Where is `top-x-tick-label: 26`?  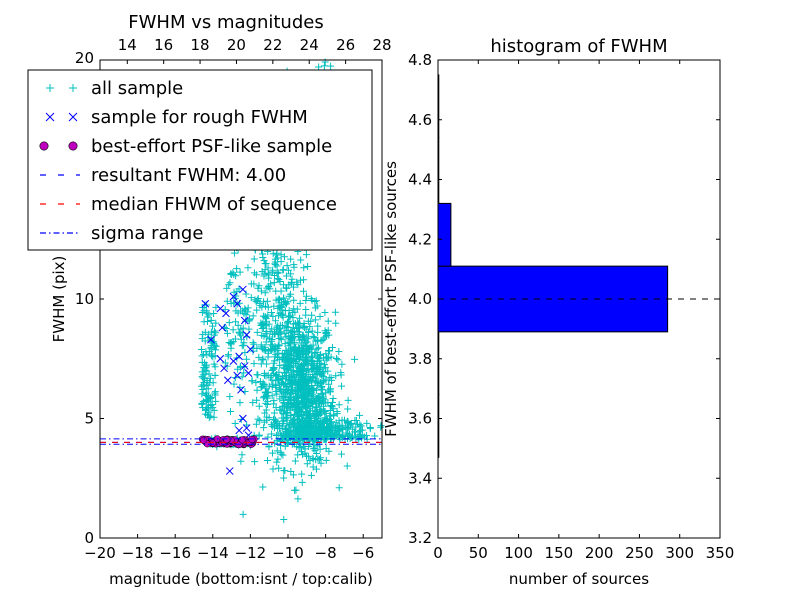
top-x-tick-label: 26 is located at coordinates (345, 45).